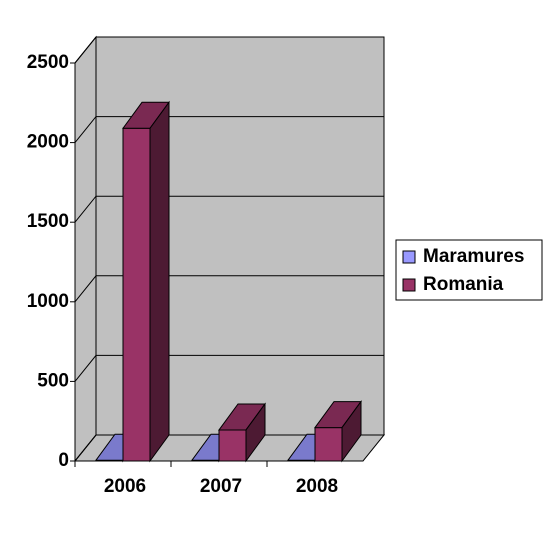 This screenshot has width=552, height=540. Describe the element at coordinates (53, 380) in the screenshot. I see `y-tick-label: 500` at that location.